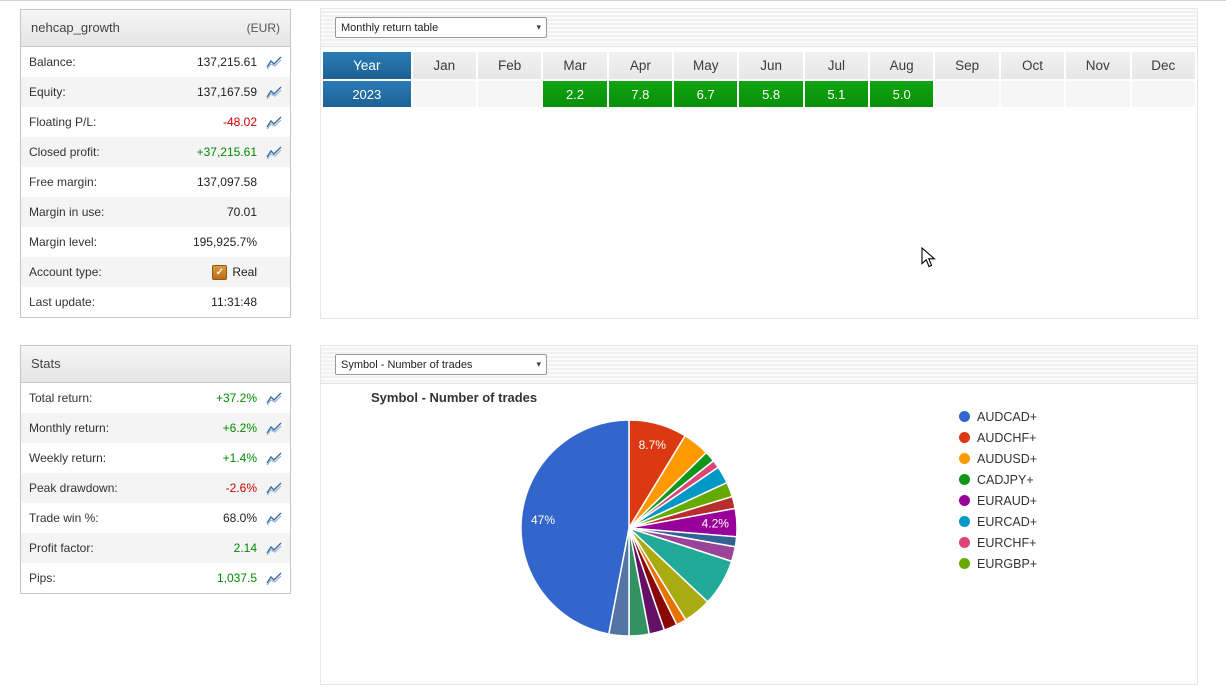 This screenshot has height=685, width=1226. I want to click on row-label: Monthly return:, so click(69, 428).